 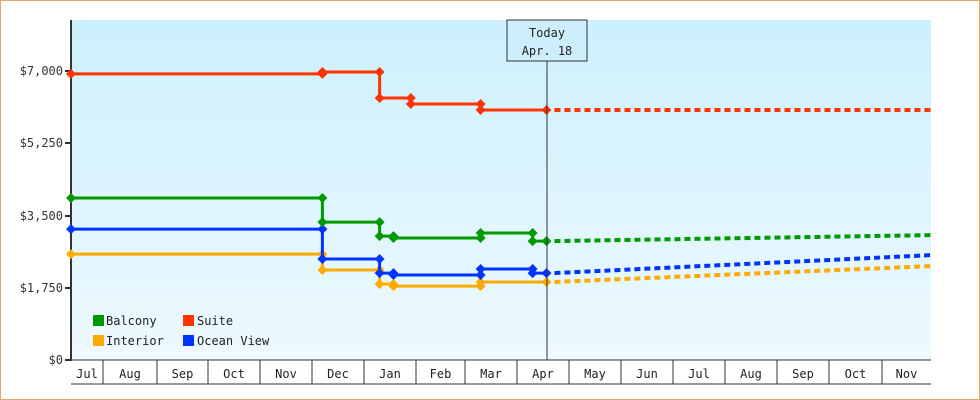 What do you see at coordinates (98, 340) in the screenshot?
I see `interior-swatch-icon` at bounding box center [98, 340].